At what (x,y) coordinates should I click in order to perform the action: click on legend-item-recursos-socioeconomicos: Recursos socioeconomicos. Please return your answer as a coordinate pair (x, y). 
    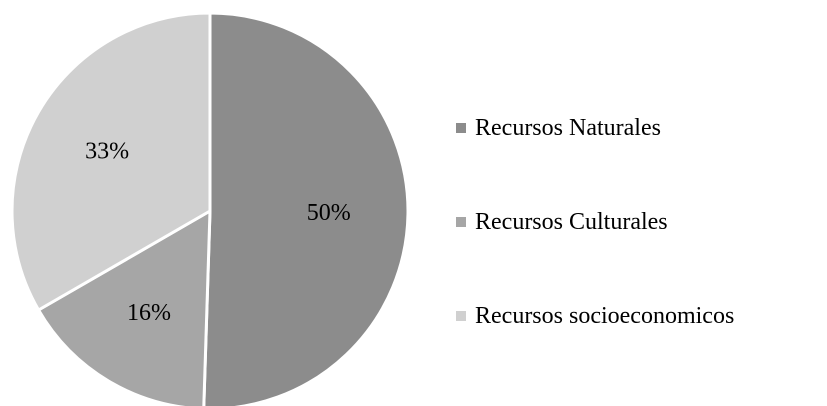
    Looking at the image, I should click on (595, 316).